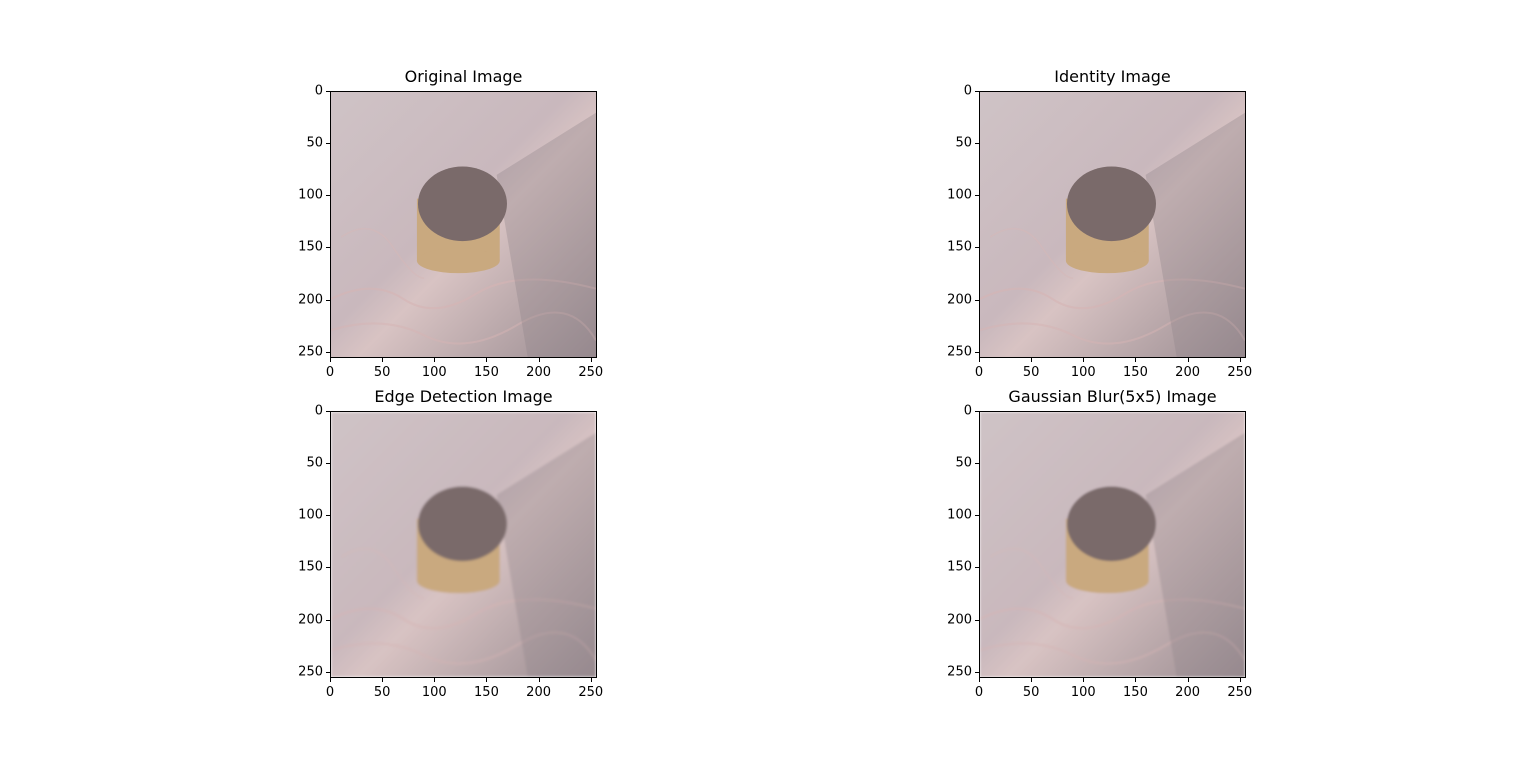 This screenshot has height=761, width=1536. Describe the element at coordinates (463, 396) in the screenshot. I see `panel-title: Edge Detection Image` at that location.